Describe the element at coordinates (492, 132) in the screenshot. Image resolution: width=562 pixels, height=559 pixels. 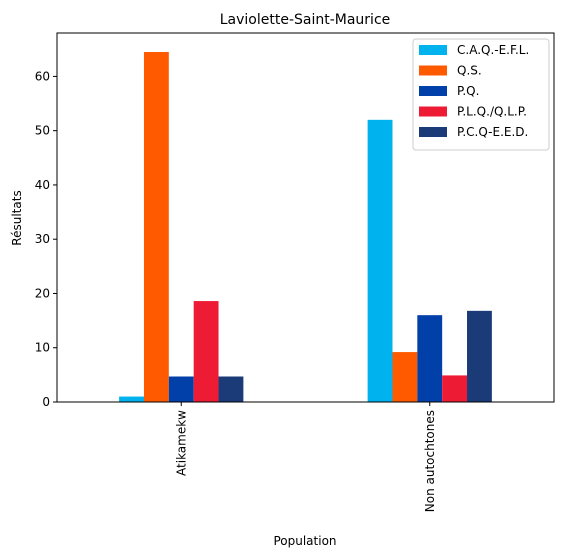
I see `legend-label: P.C.Q-E.E.D.` at that location.